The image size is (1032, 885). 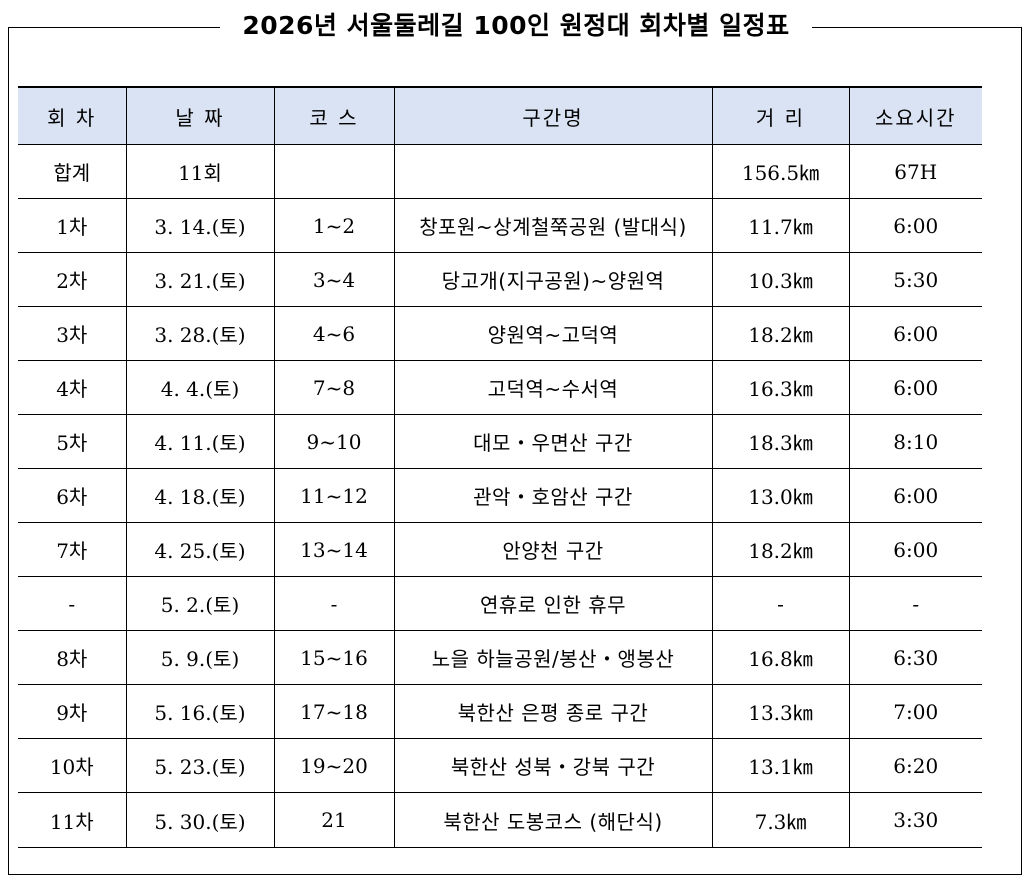 I want to click on header-time: 소요시간, so click(x=915, y=115).